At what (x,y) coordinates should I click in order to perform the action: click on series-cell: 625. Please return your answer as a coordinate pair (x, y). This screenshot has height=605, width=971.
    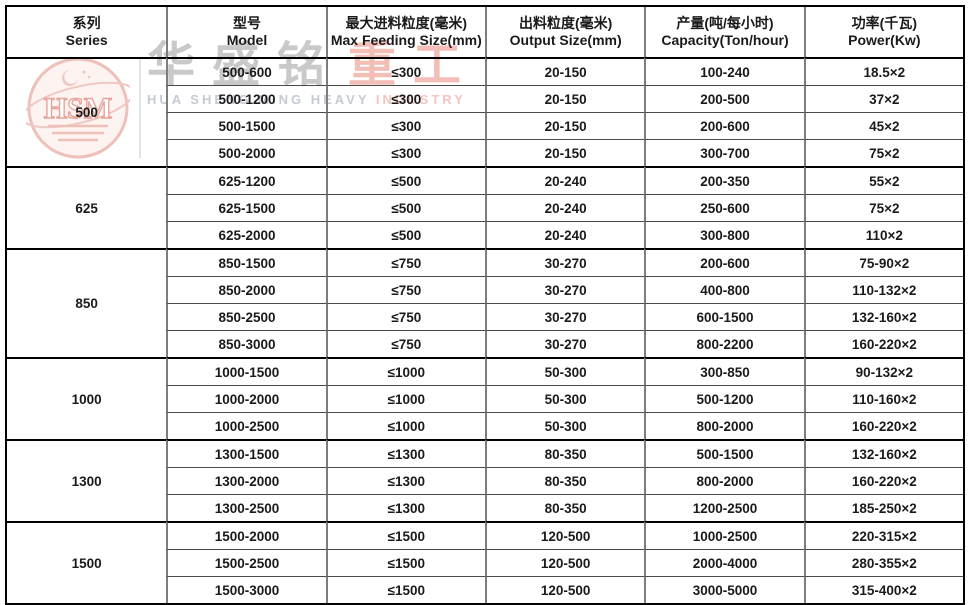
    Looking at the image, I should click on (87, 207).